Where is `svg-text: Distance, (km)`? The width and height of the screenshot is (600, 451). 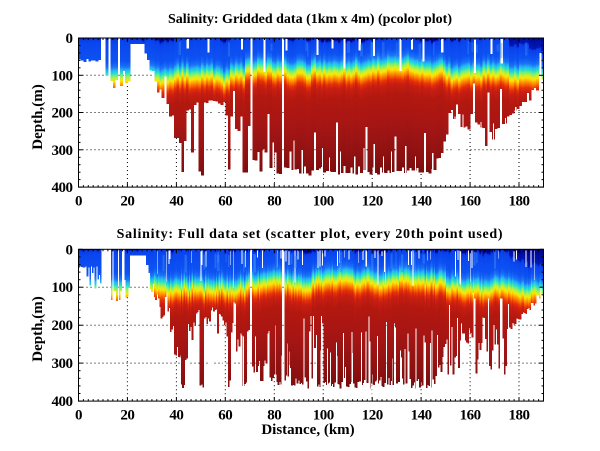 svg-text: Distance, (km) is located at coordinates (307, 430).